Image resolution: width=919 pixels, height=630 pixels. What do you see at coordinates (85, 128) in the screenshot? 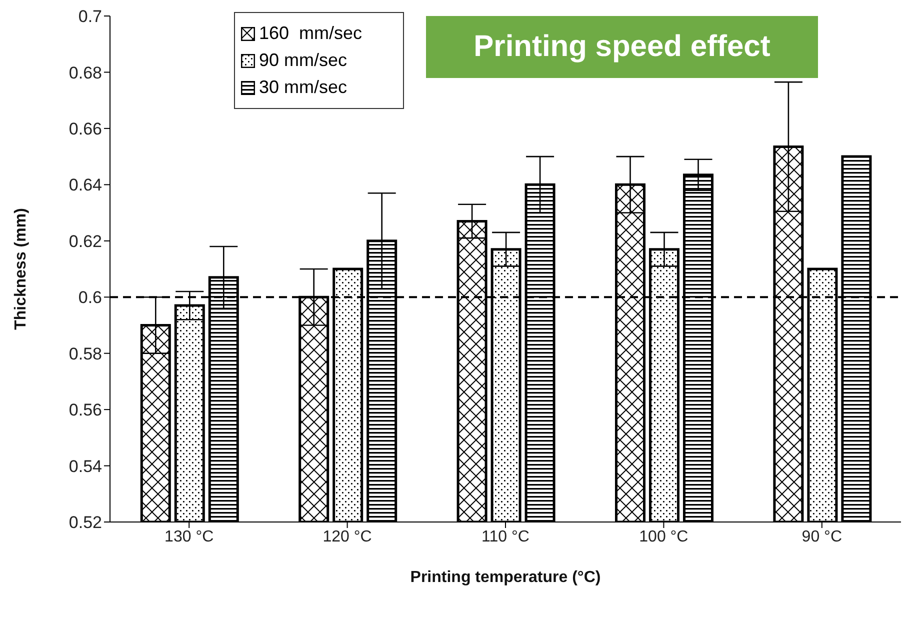
I see `y-tick-label: 0.66` at bounding box center [85, 128].